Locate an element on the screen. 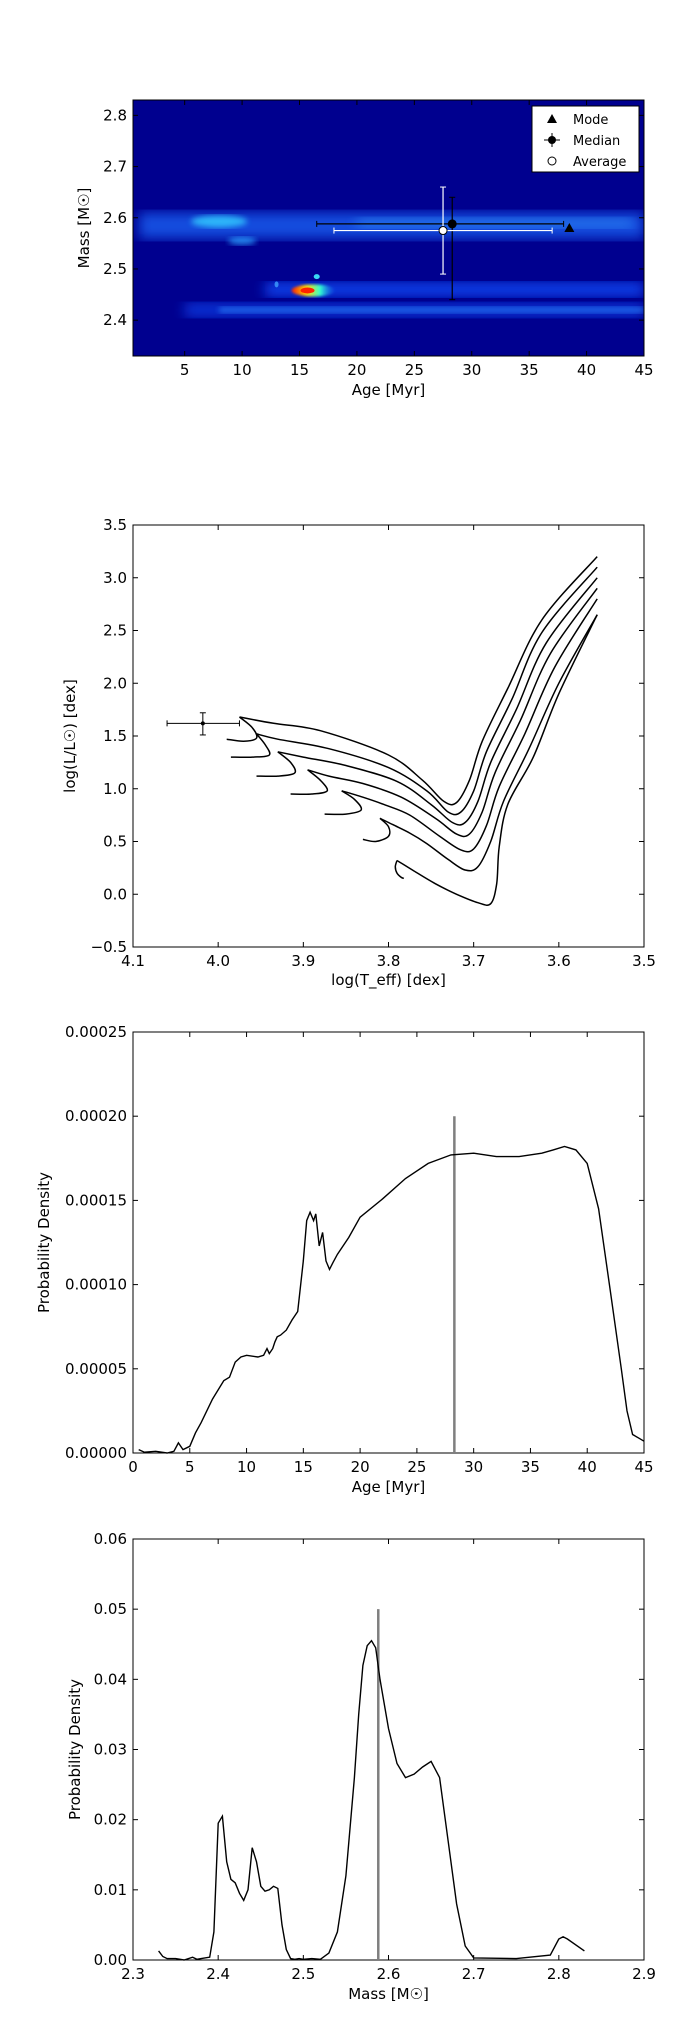 This screenshot has width=675, height=2025. y-tick-label: 0.01 is located at coordinates (110, 1890).